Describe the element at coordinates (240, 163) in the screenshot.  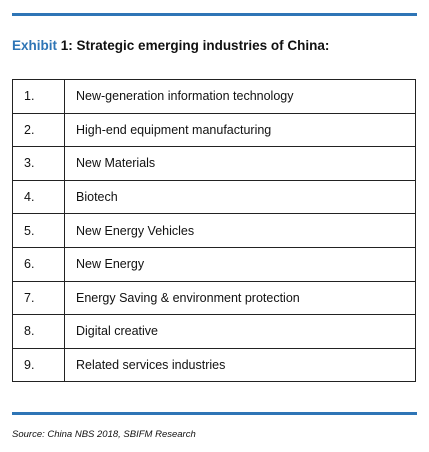
I see `industry-name: New Materials` at that location.